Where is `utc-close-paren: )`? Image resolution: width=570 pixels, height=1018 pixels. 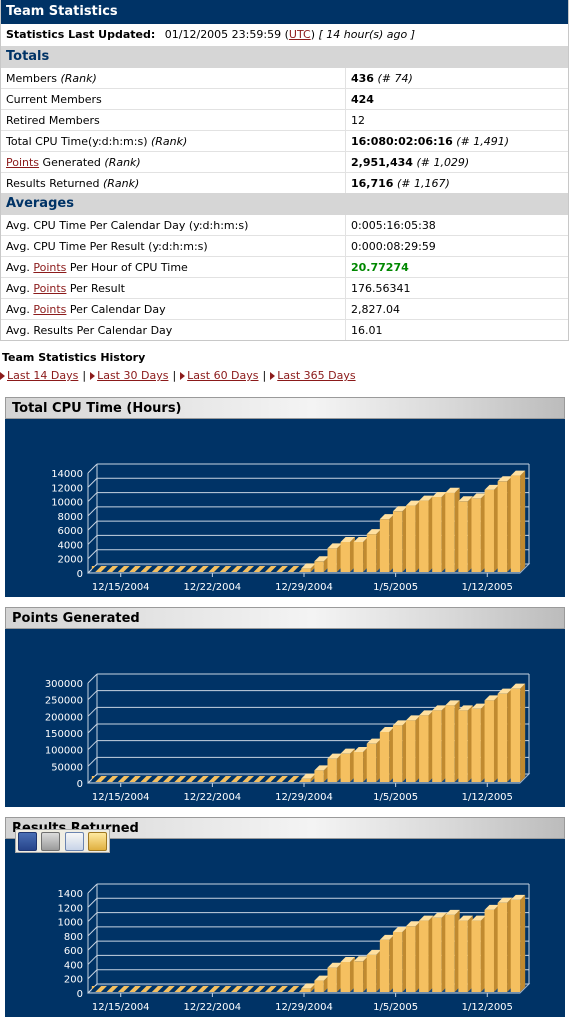
utc-close-paren: ) is located at coordinates (312, 34).